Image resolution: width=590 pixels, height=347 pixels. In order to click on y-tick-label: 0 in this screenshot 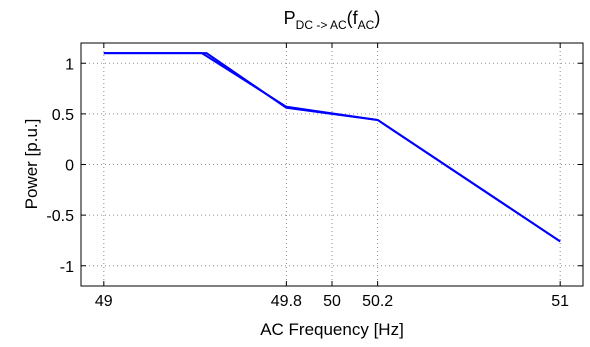, I will do `click(69, 166)`.